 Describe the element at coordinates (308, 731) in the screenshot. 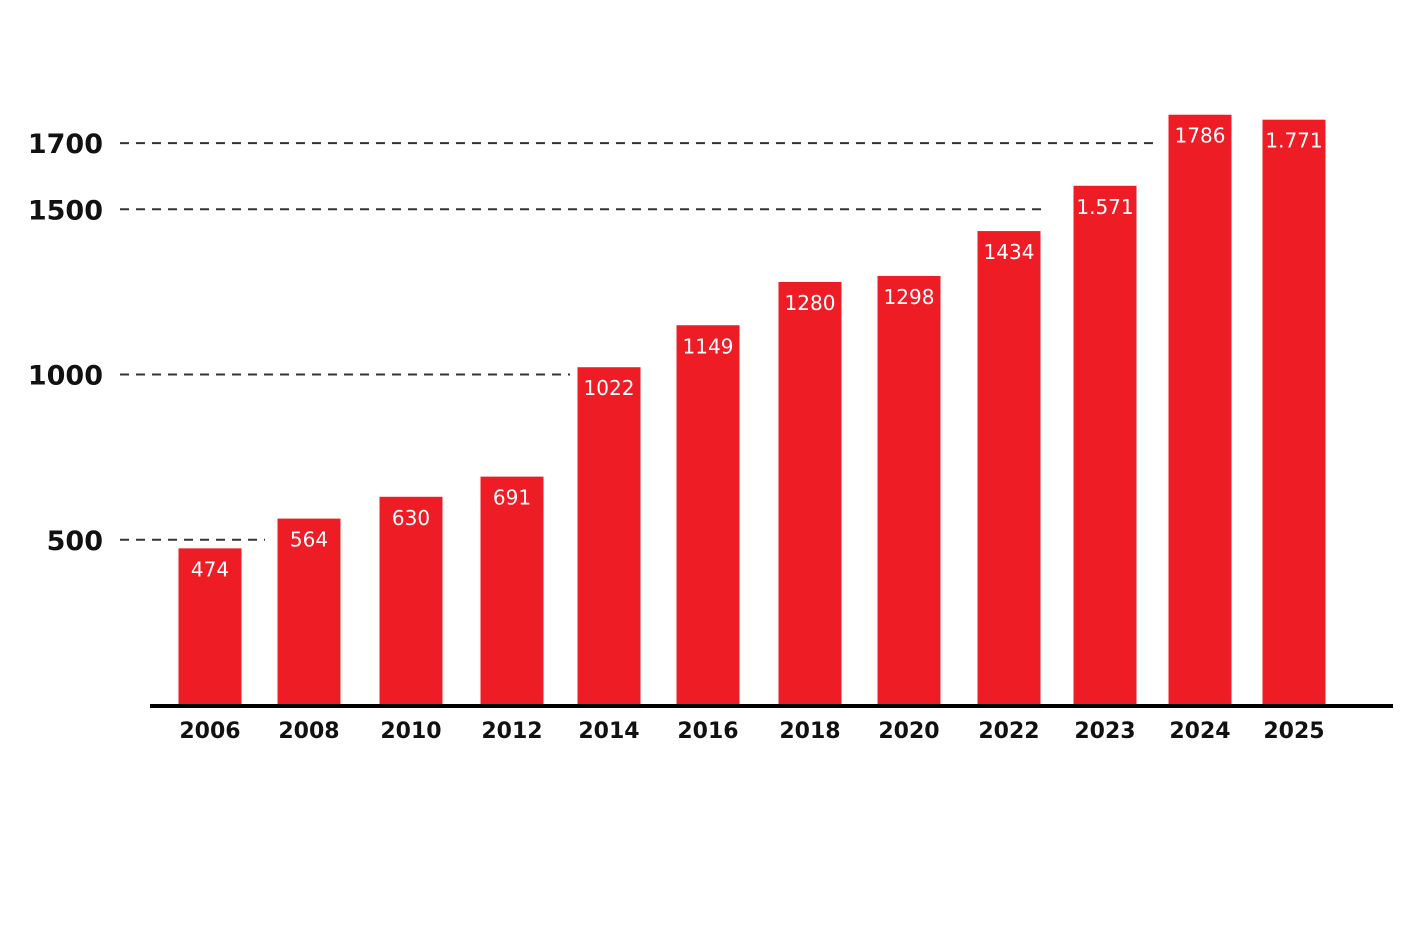

I see `x-tick-label: 2008` at that location.